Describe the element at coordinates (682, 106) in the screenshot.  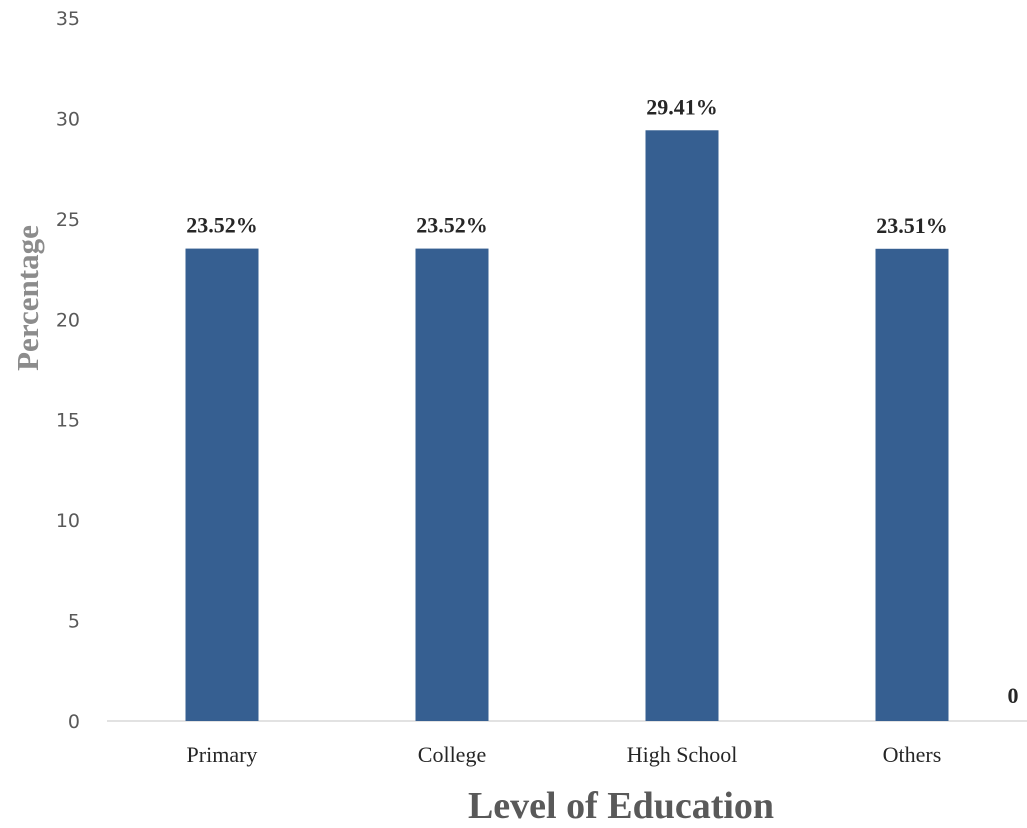
I see `data-label: 29.41%` at that location.